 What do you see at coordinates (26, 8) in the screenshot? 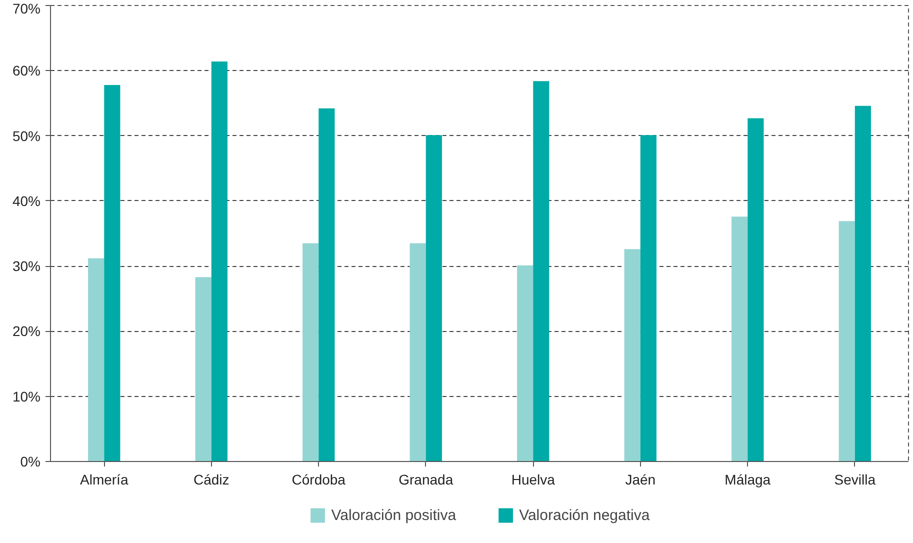
I see `y-tick-label: 70%` at bounding box center [26, 8].